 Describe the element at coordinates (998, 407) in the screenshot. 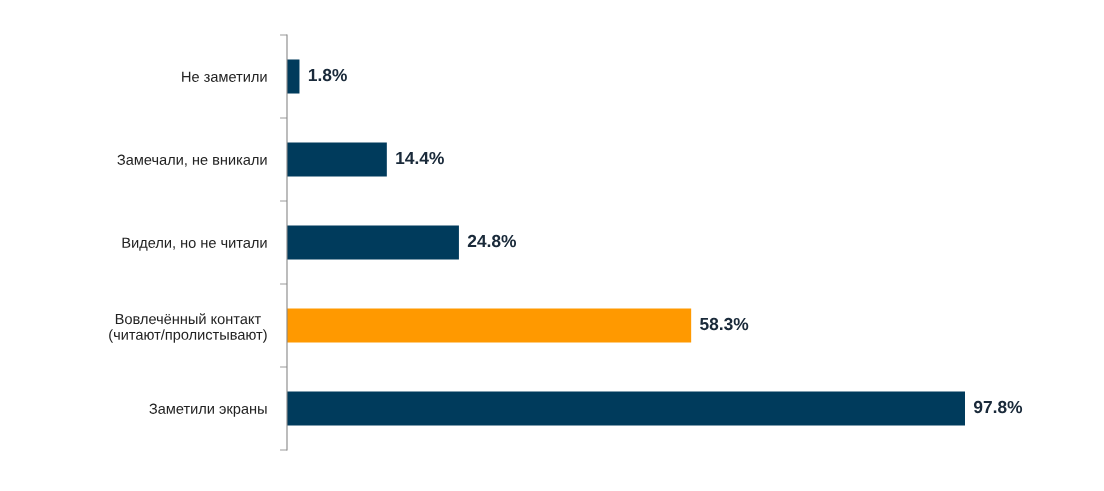

I see `data-label: 97.8%` at that location.